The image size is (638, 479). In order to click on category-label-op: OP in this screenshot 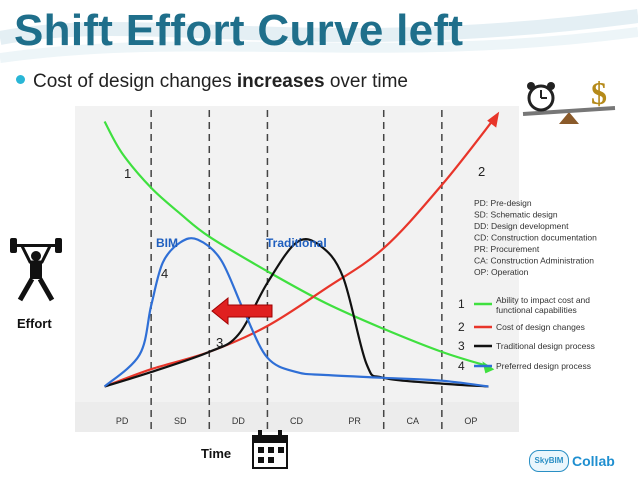, I will do `click(470, 421)`.